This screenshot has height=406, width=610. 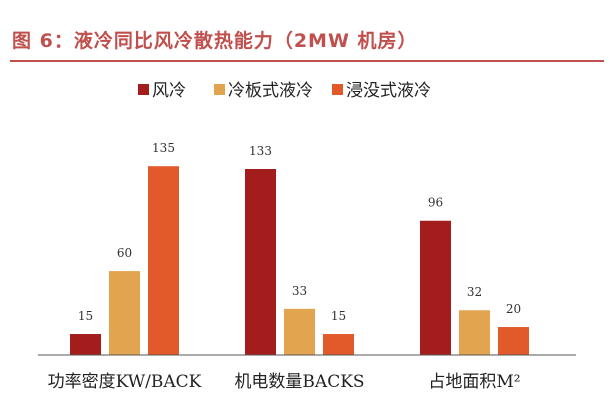 I want to click on category-label-2: 机电数量BACKS, so click(x=299, y=382).